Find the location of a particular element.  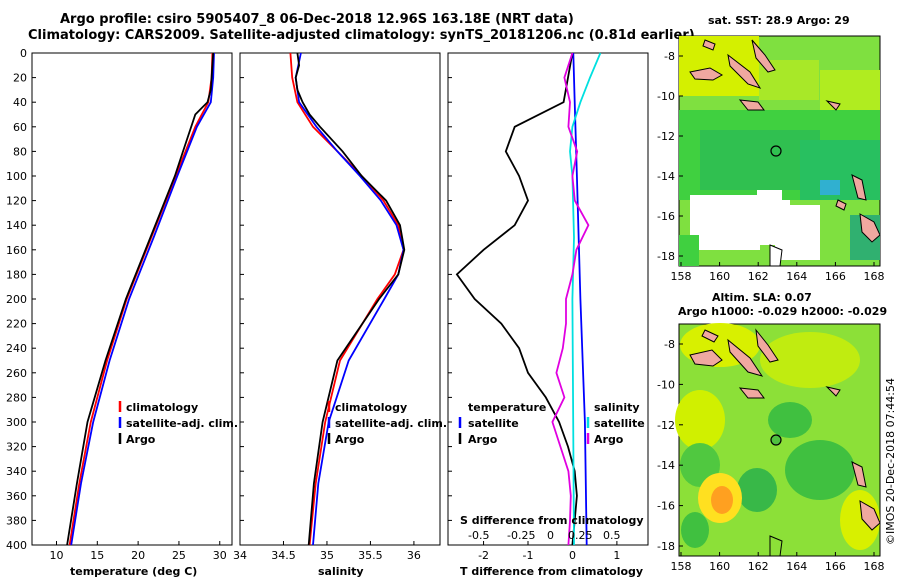

salinity-diff-axis-label: S difference from climatology is located at coordinates (552, 520).